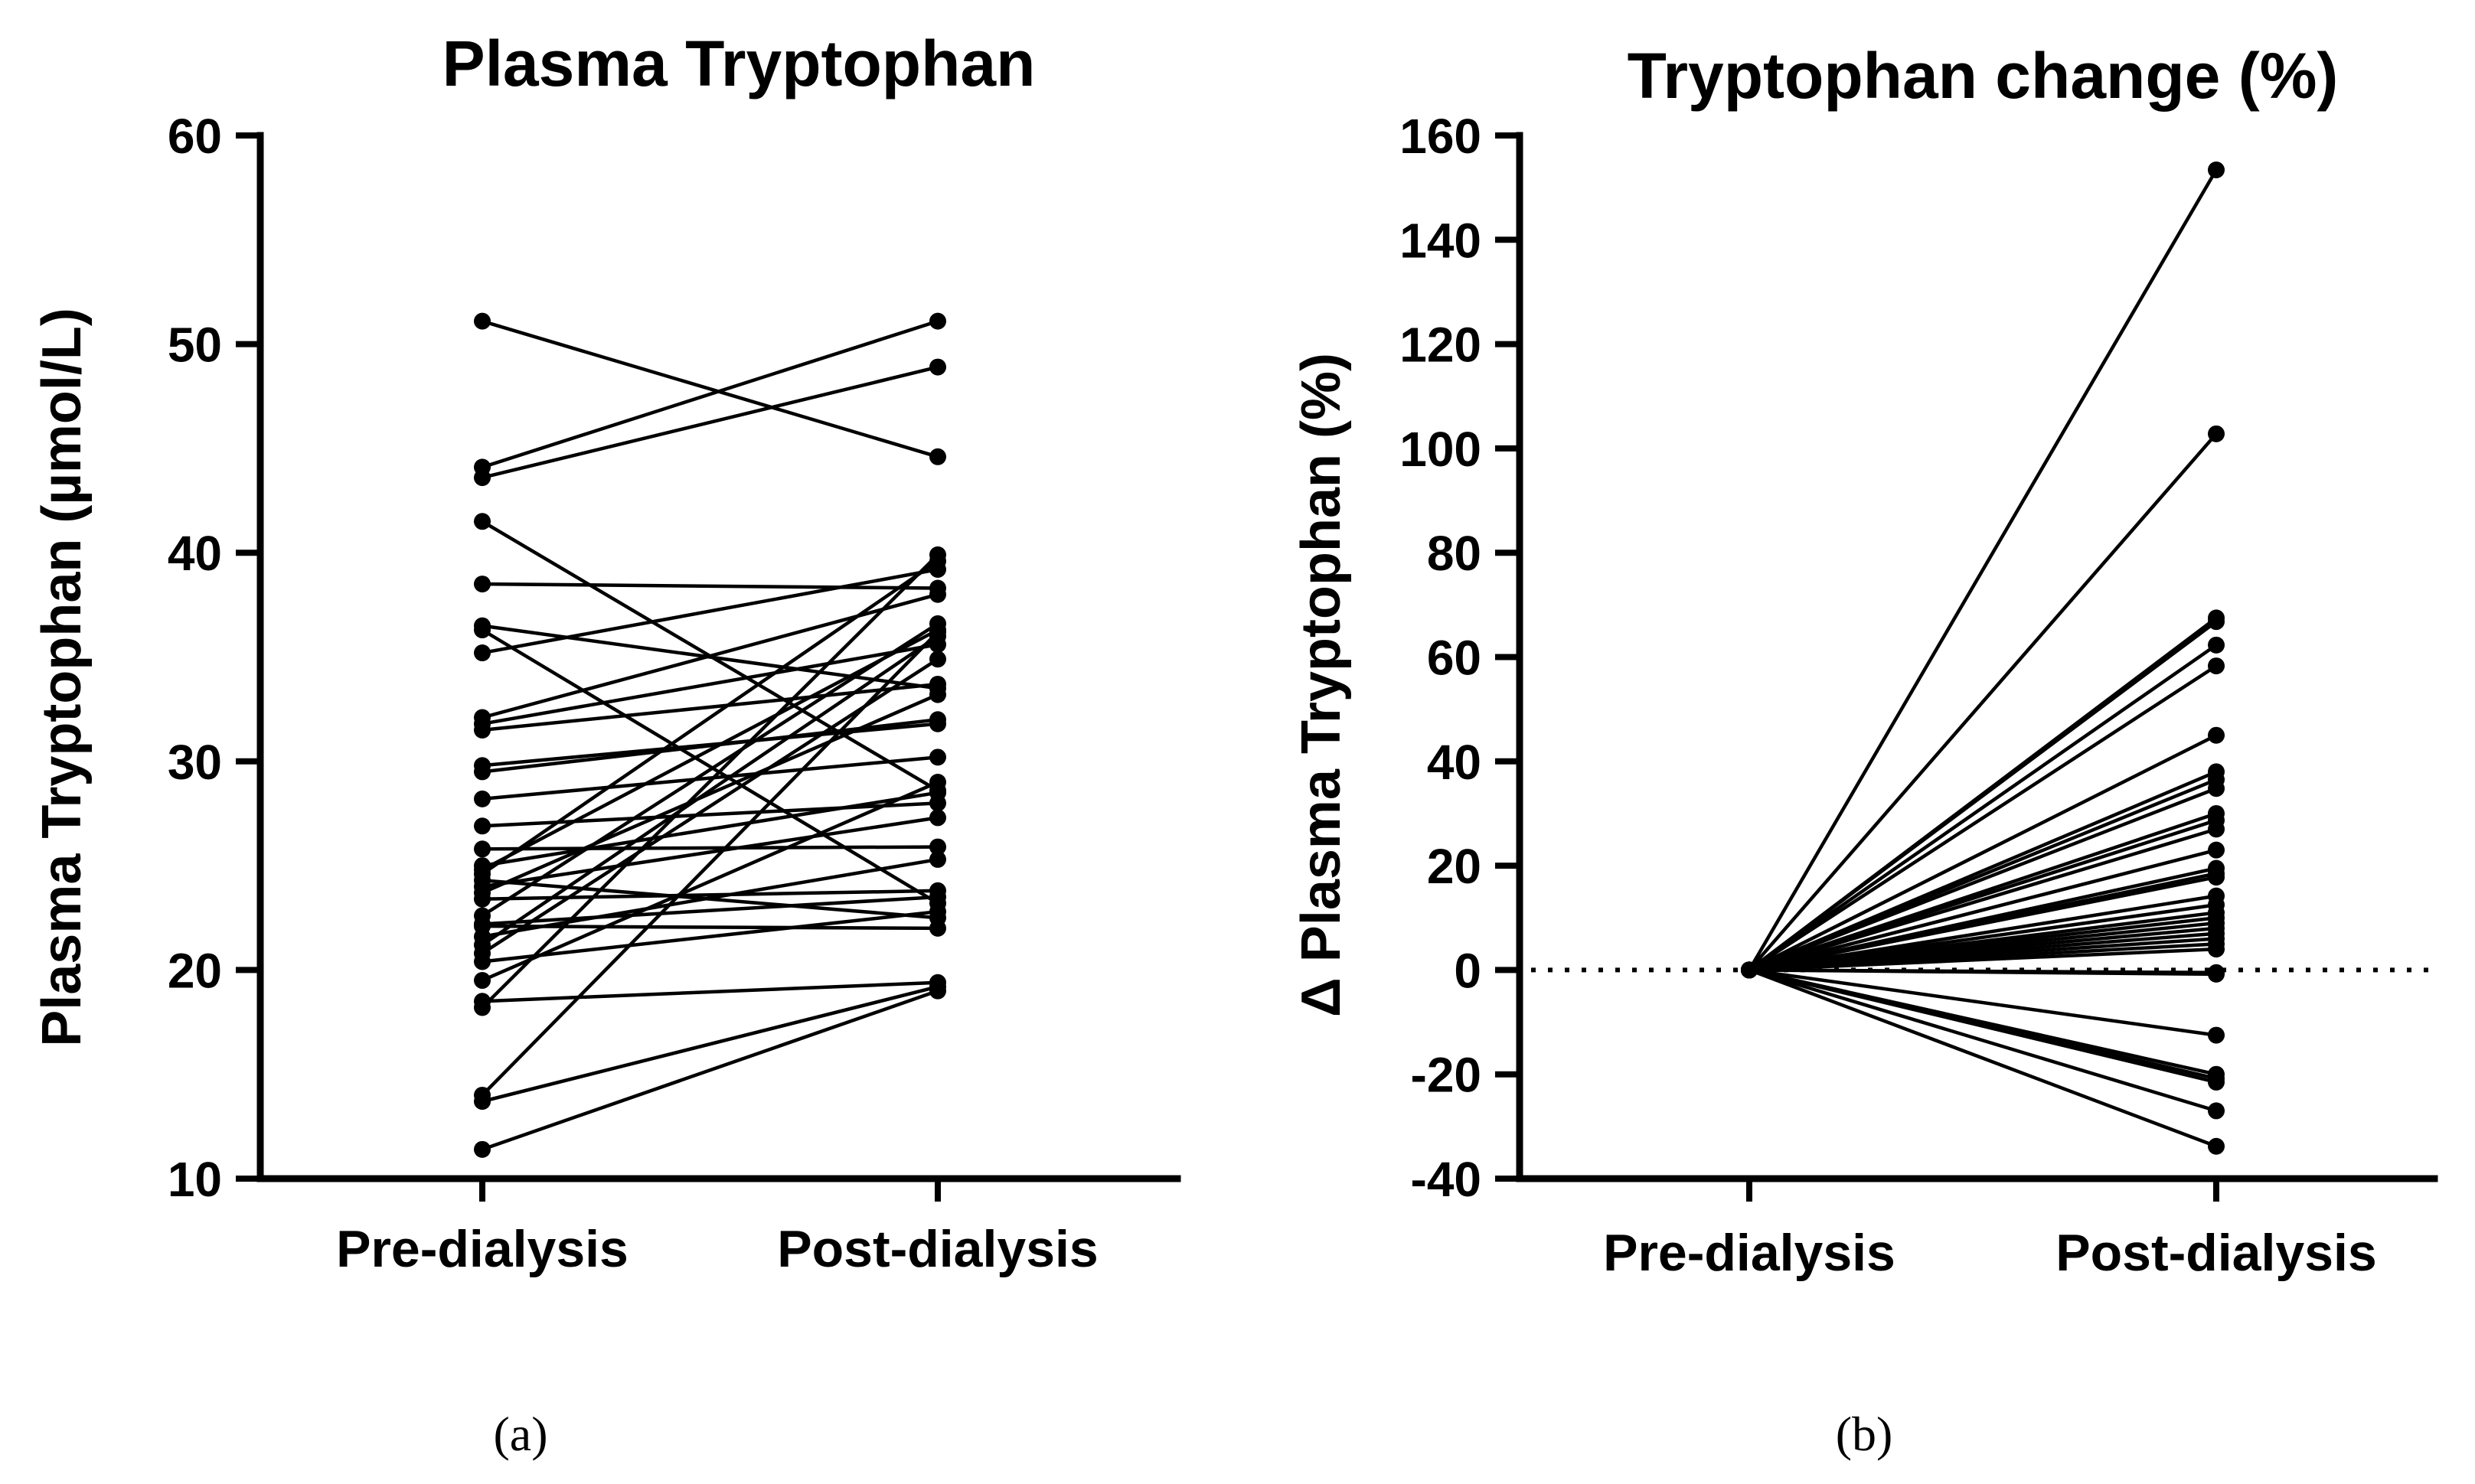 This screenshot has width=2475, height=1484. Describe the element at coordinates (1749, 1253) in the screenshot. I see `panel-b-x-label-pre: Pre-dialysis` at that location.